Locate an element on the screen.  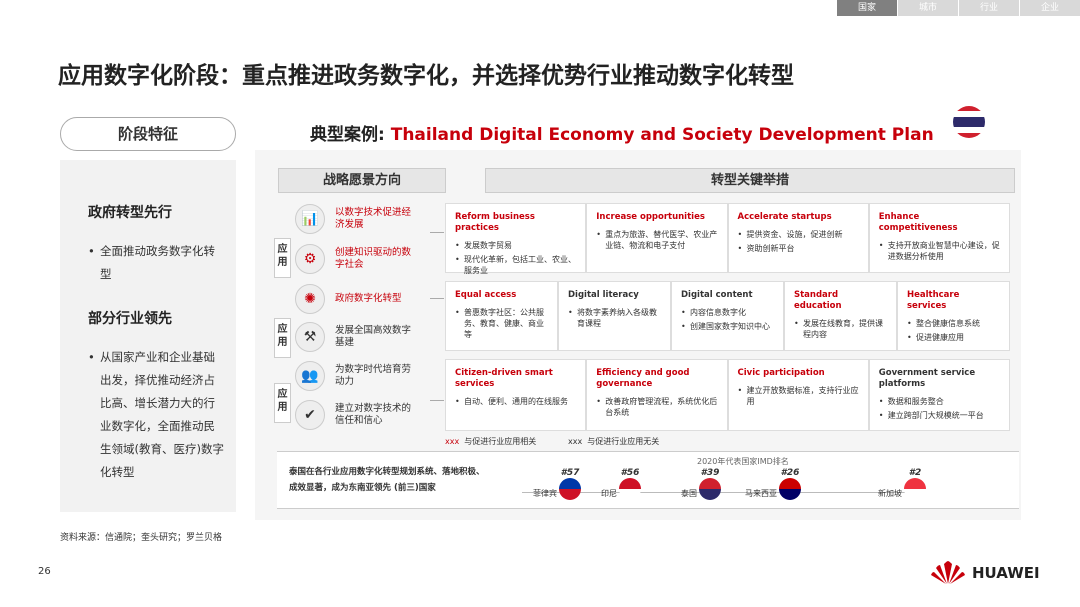
country-rank: #26 is located at coordinates (790, 484).